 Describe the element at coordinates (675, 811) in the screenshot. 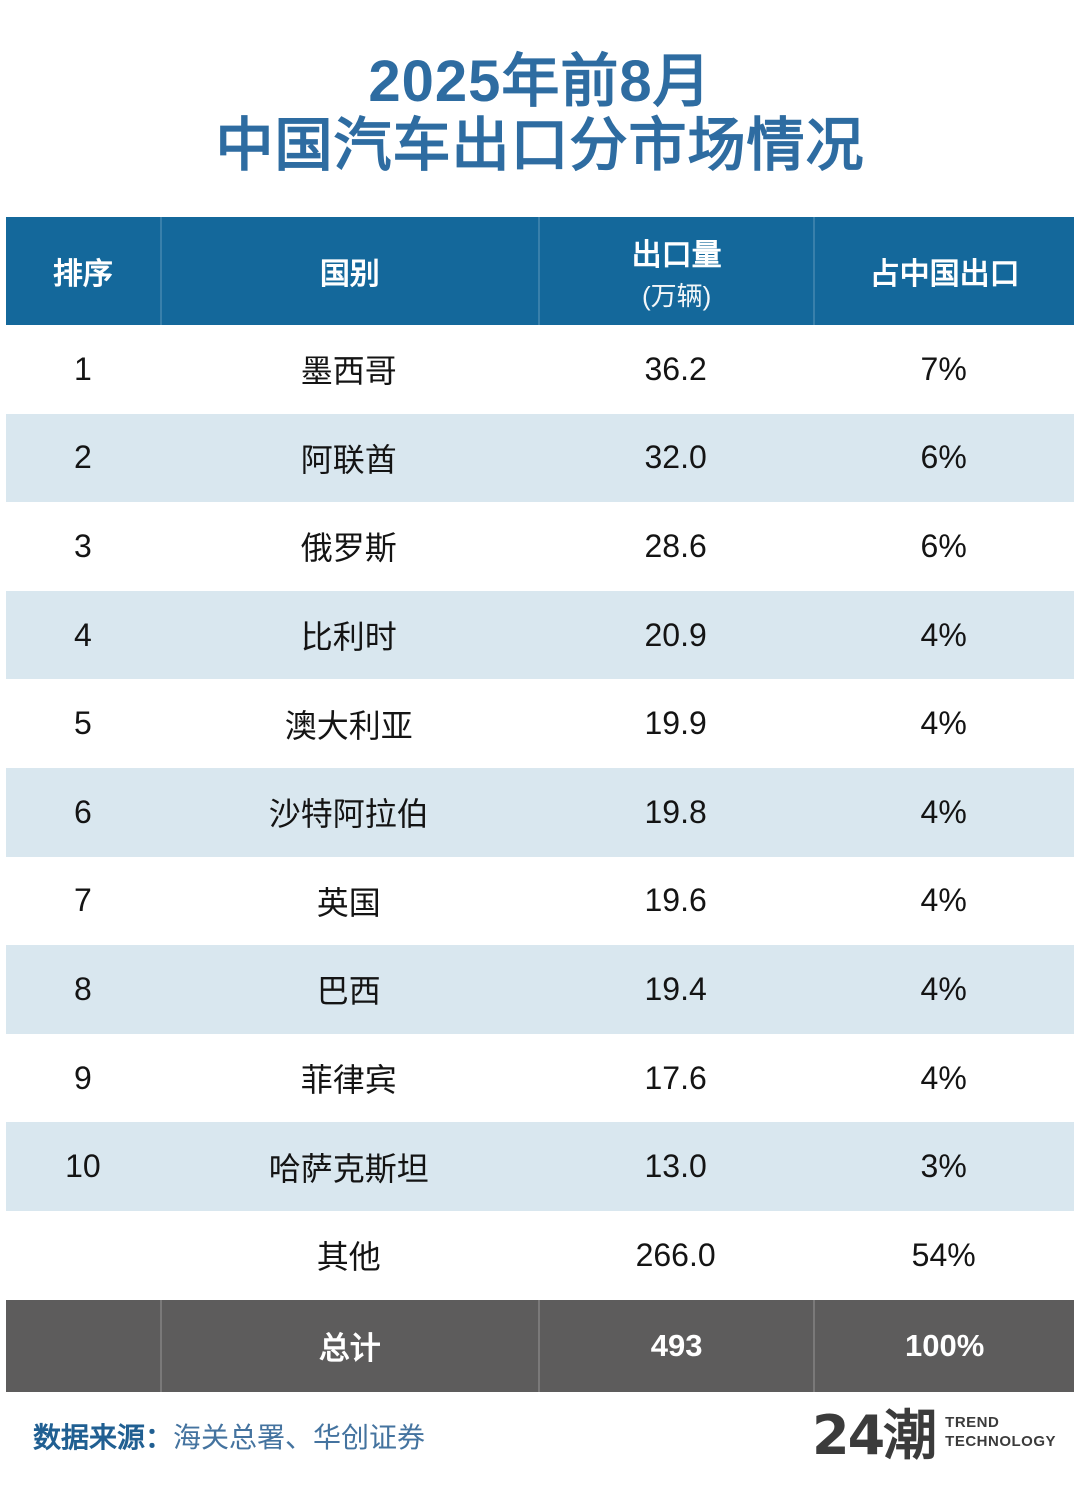

I see `volume-cell: 19.8` at that location.